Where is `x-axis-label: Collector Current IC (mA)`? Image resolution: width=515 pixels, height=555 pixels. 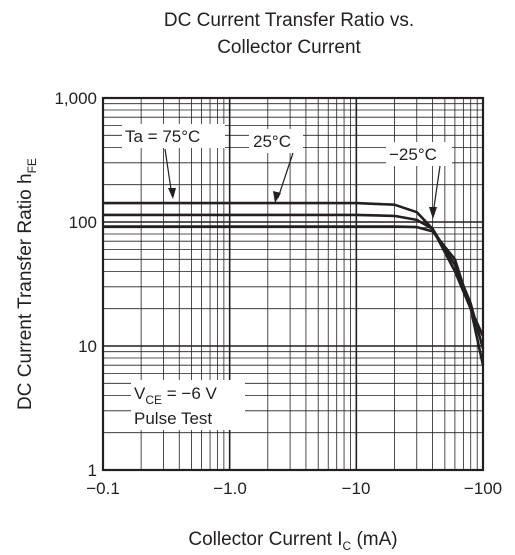
x-axis-label: Collector Current IC (mA) is located at coordinates (292, 541).